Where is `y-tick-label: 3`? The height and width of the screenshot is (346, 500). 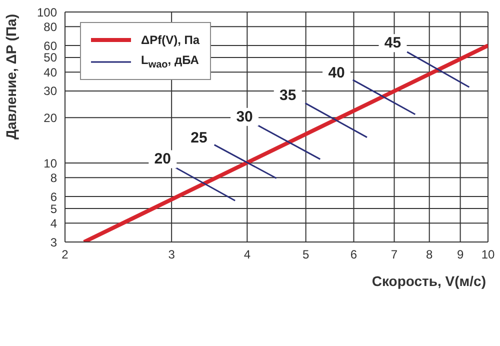
y-tick-label: 3 is located at coordinates (54, 242).